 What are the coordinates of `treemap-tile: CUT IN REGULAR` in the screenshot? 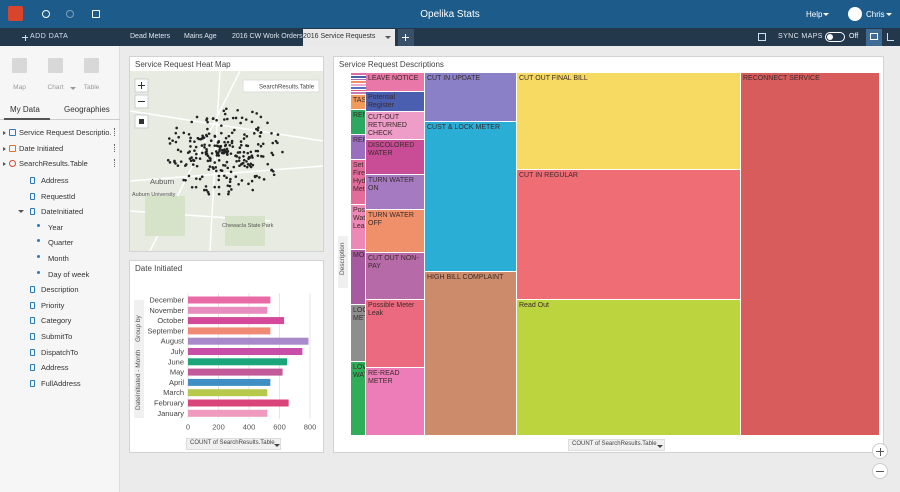 It's located at (629, 235).